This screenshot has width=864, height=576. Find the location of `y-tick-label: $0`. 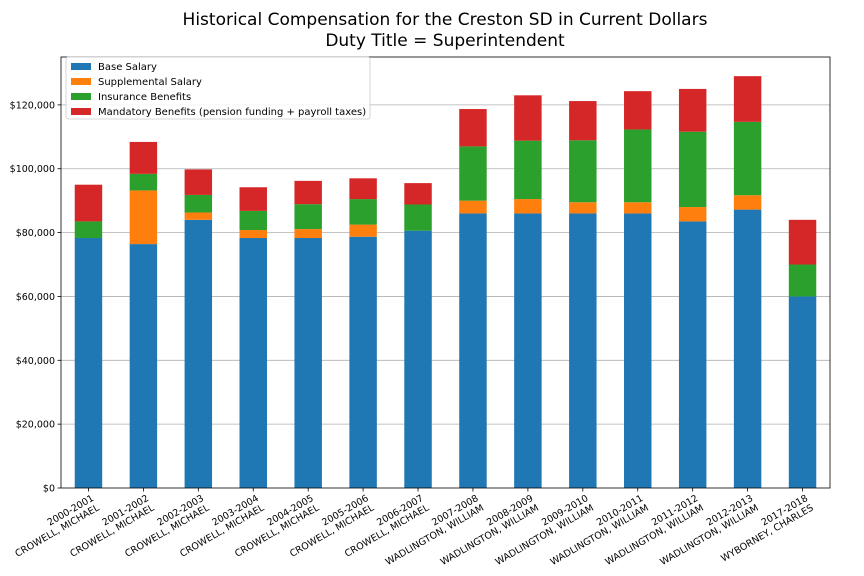

y-tick-label: $0 is located at coordinates (49, 489).